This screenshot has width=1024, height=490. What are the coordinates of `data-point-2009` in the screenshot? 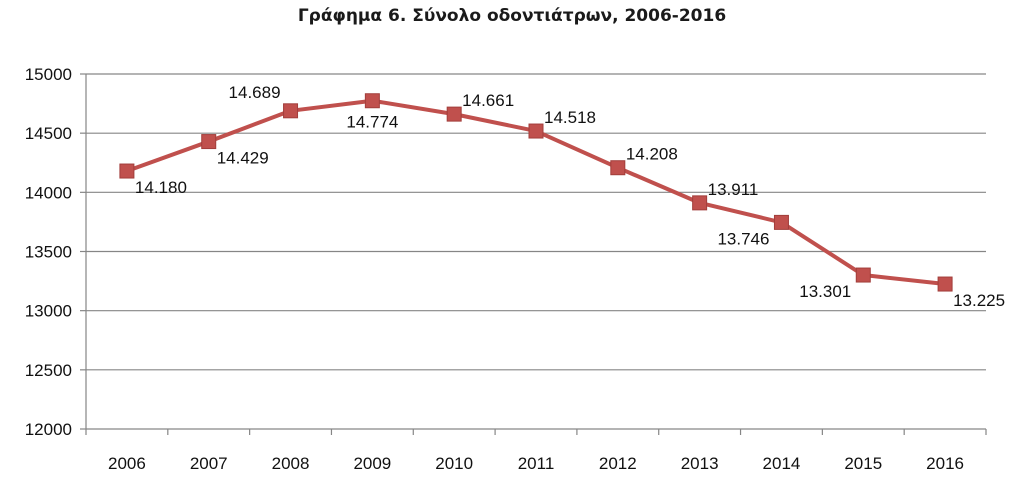 It's located at (372, 101).